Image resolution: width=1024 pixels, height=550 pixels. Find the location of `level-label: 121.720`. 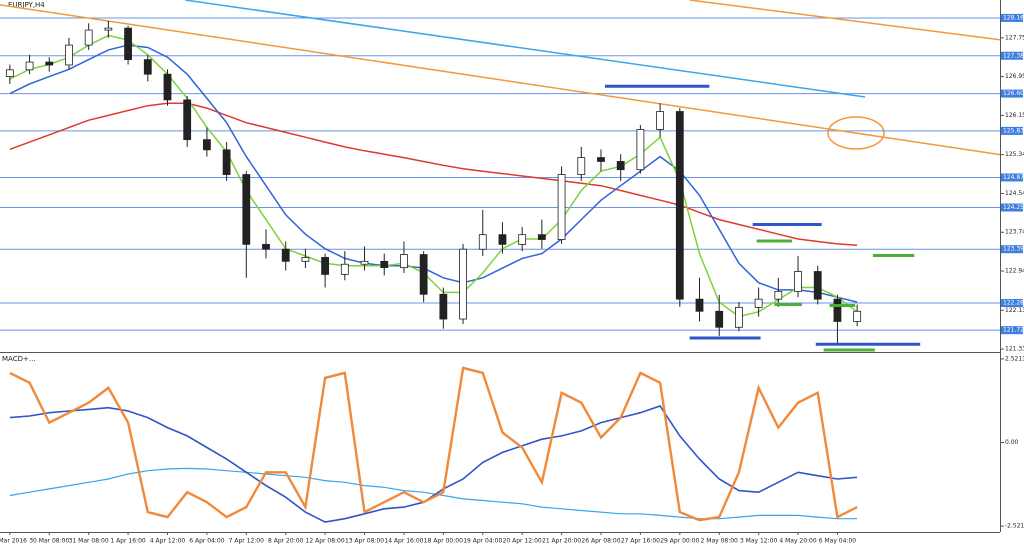

level-label: 121.720 is located at coordinates (1013, 330).